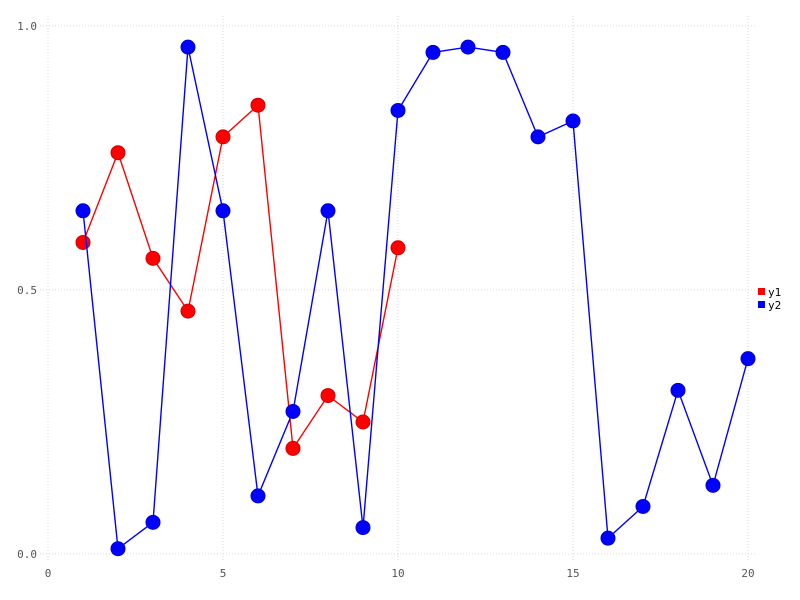 The image size is (800, 600). I want to click on y-axis-tick-label: 0.0, so click(27, 554).